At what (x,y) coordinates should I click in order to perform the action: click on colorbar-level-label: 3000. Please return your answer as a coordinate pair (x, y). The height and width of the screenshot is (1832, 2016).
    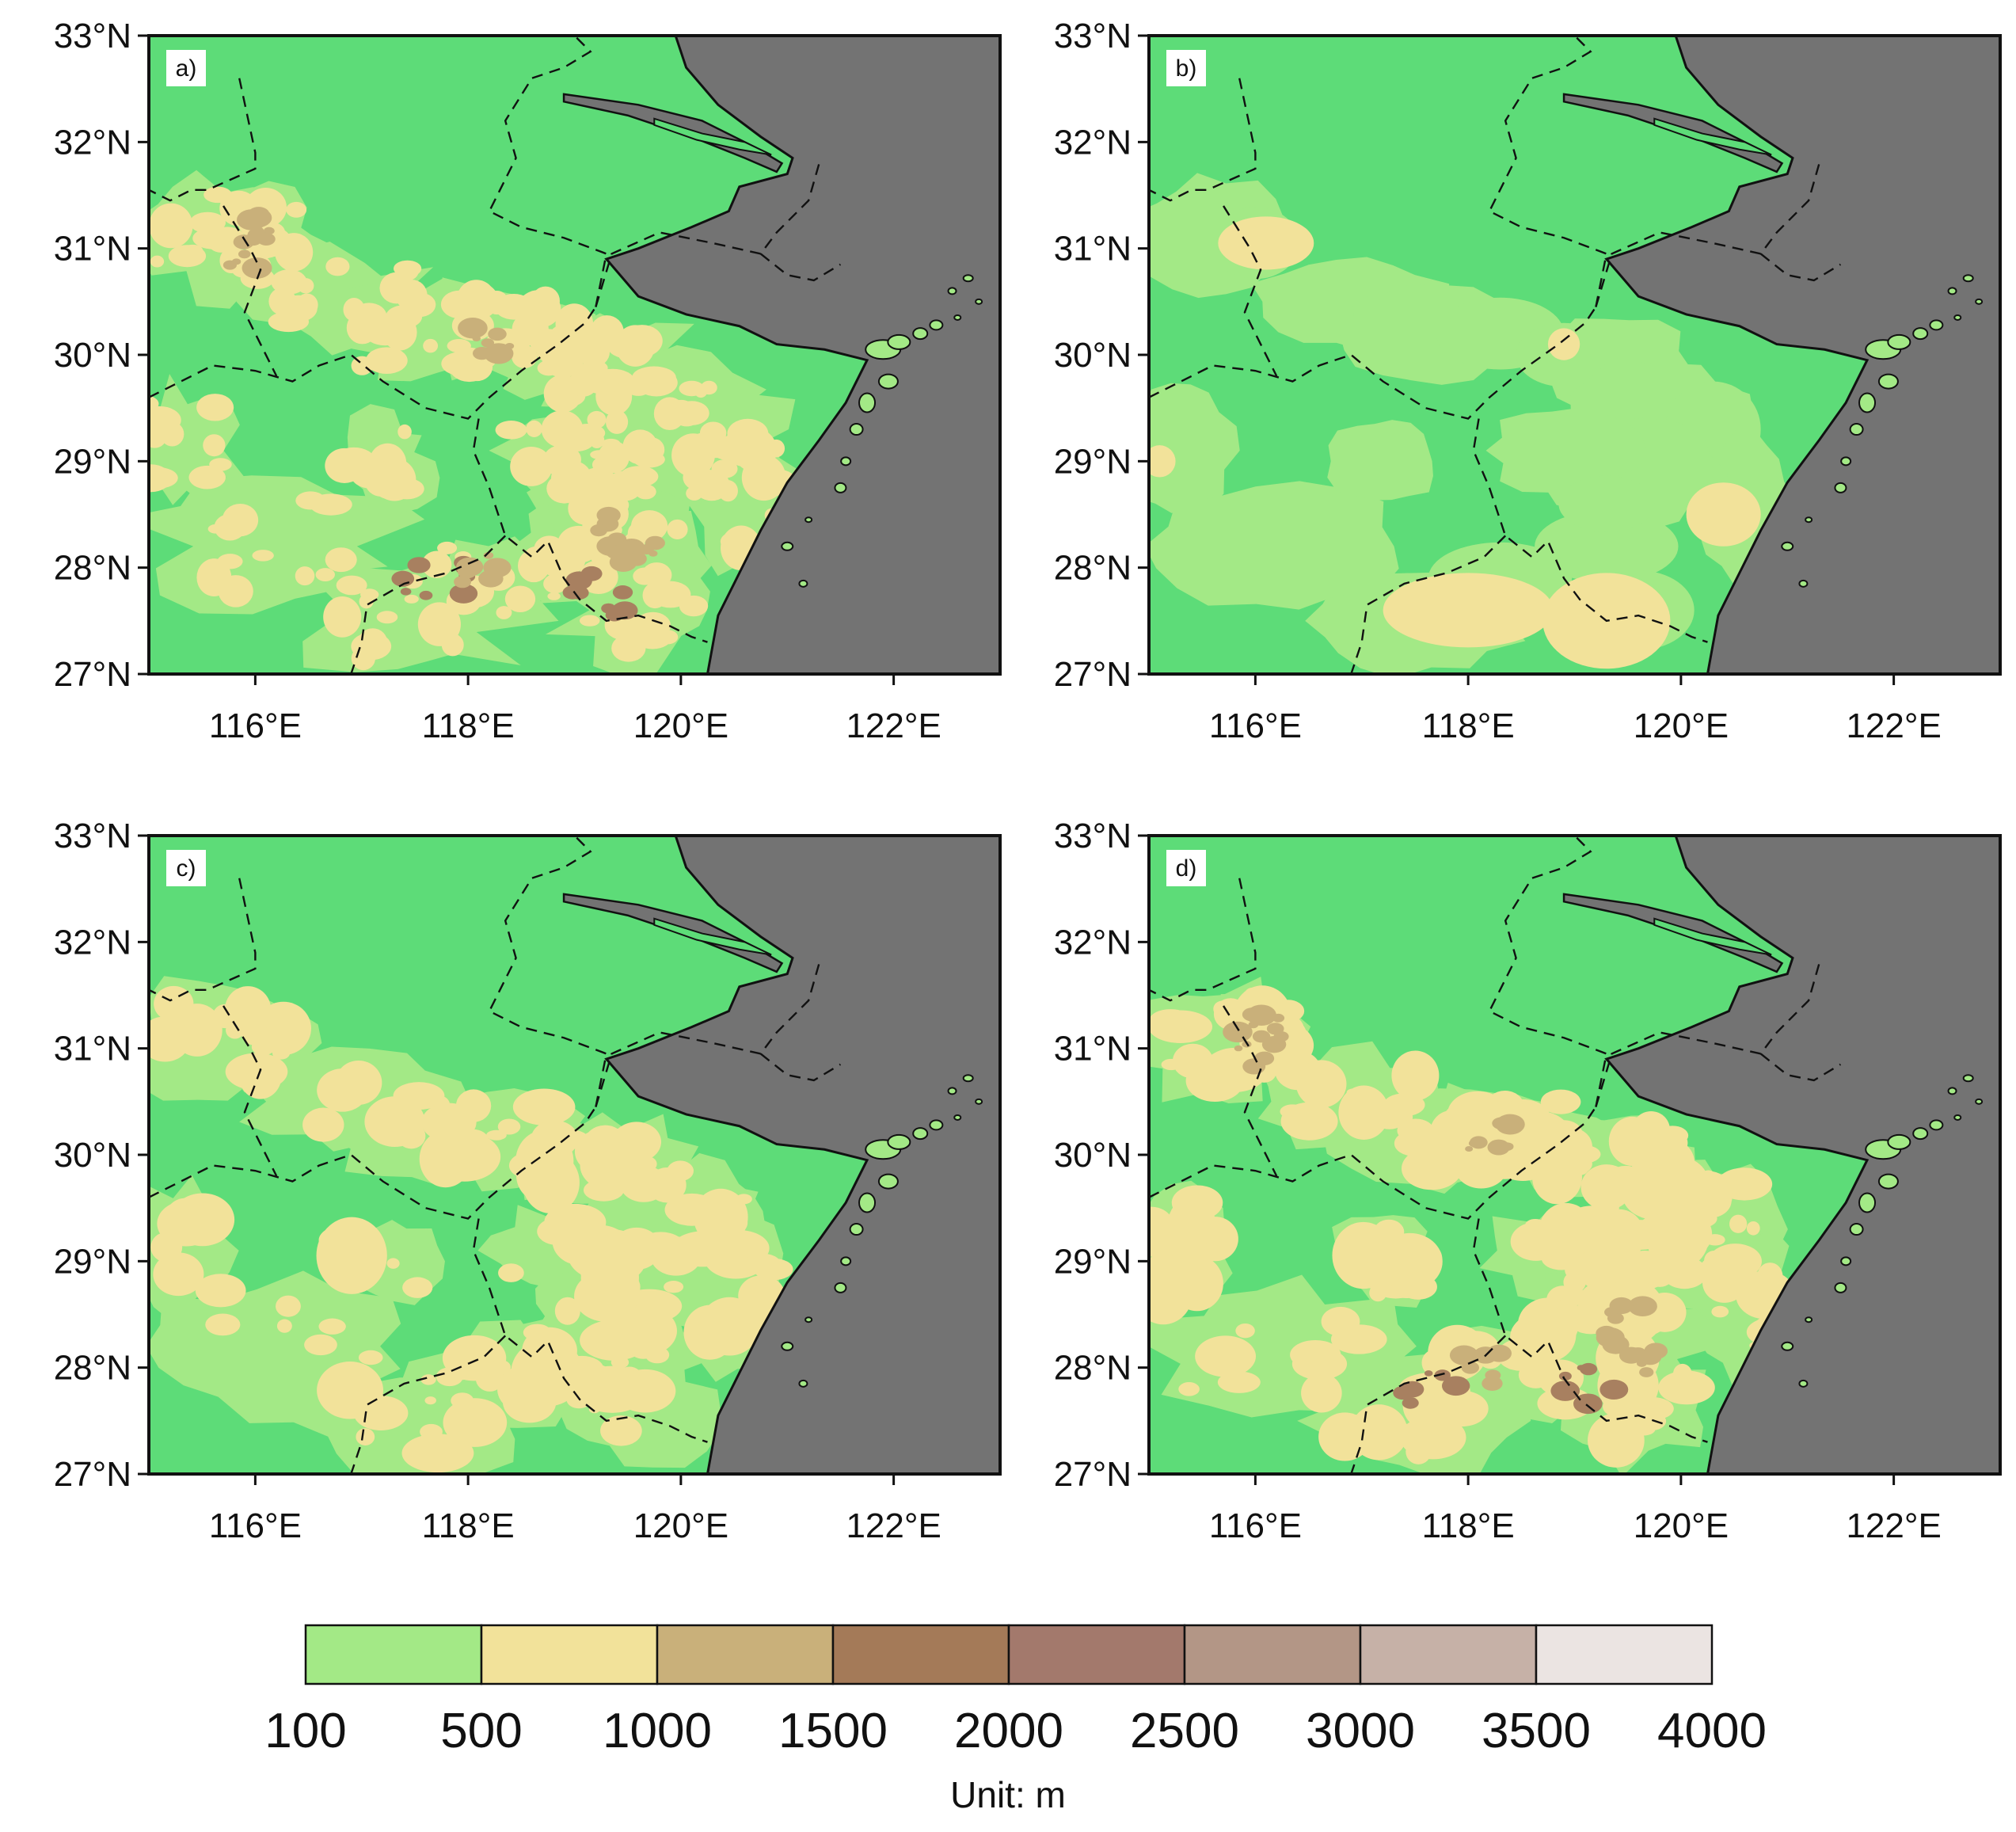
    Looking at the image, I should click on (1360, 1731).